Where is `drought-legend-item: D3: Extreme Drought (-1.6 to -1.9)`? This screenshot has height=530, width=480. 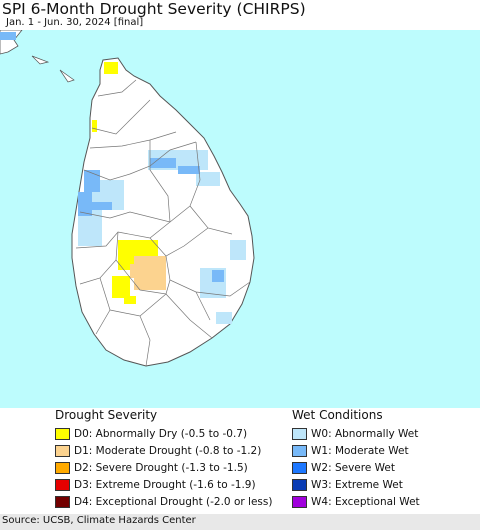 drought-legend-item: D3: Extreme Drought (-1.6 to -1.9) is located at coordinates (155, 485).